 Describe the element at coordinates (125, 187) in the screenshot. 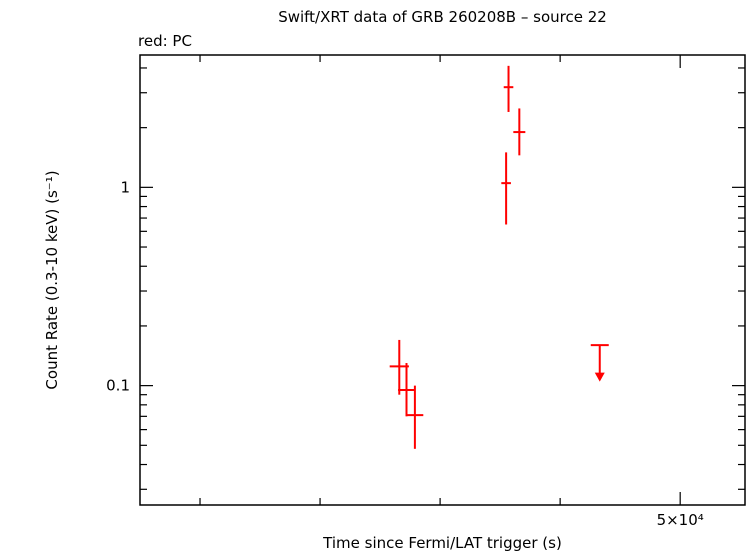

I see `y-tick-label: 1` at that location.